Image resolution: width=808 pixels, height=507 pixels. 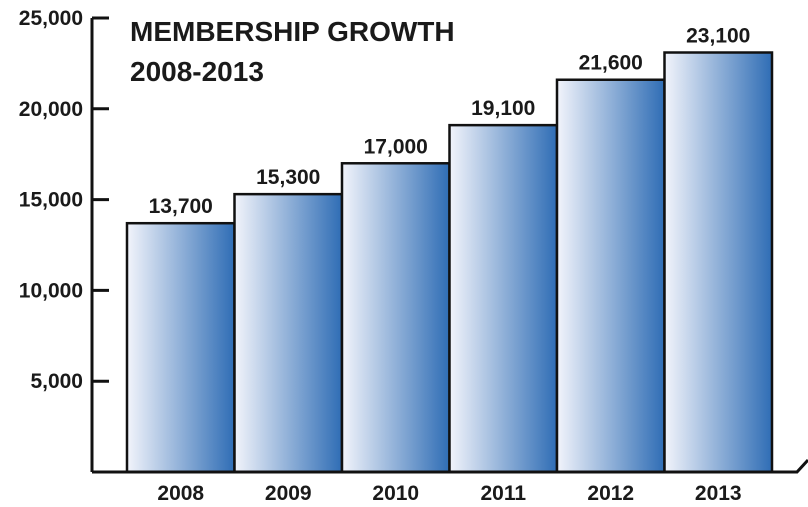 What do you see at coordinates (718, 493) in the screenshot?
I see `x-tick-label-2013: 2013` at bounding box center [718, 493].